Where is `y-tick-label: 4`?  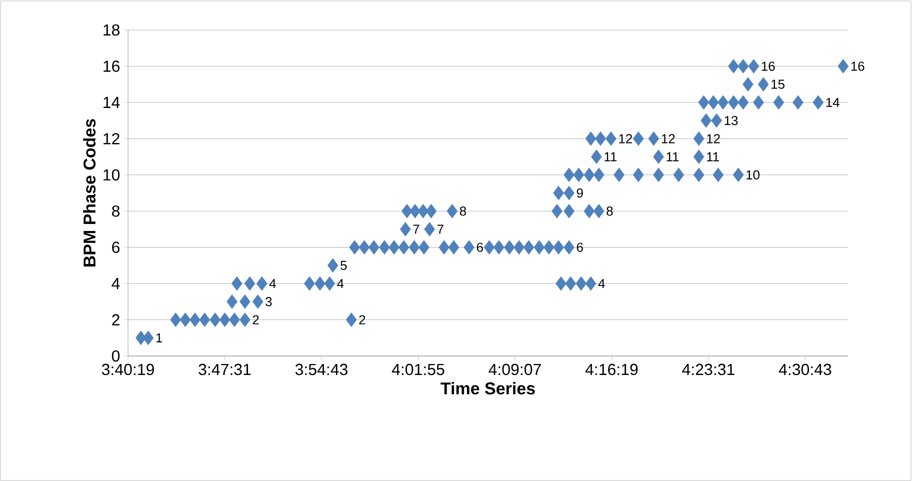 y-tick-label: 4 is located at coordinates (116, 284).